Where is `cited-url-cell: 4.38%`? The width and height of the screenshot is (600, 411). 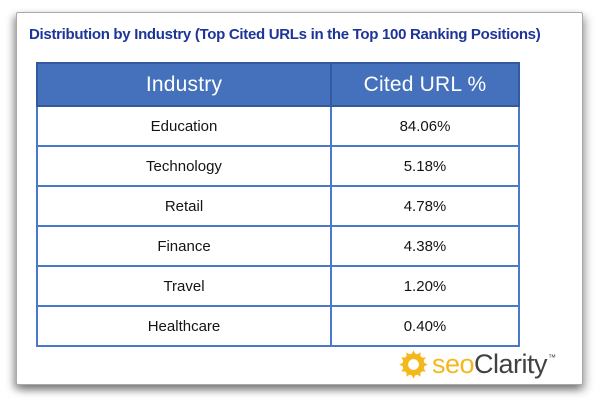
cited-url-cell: 4.38% is located at coordinates (425, 246).